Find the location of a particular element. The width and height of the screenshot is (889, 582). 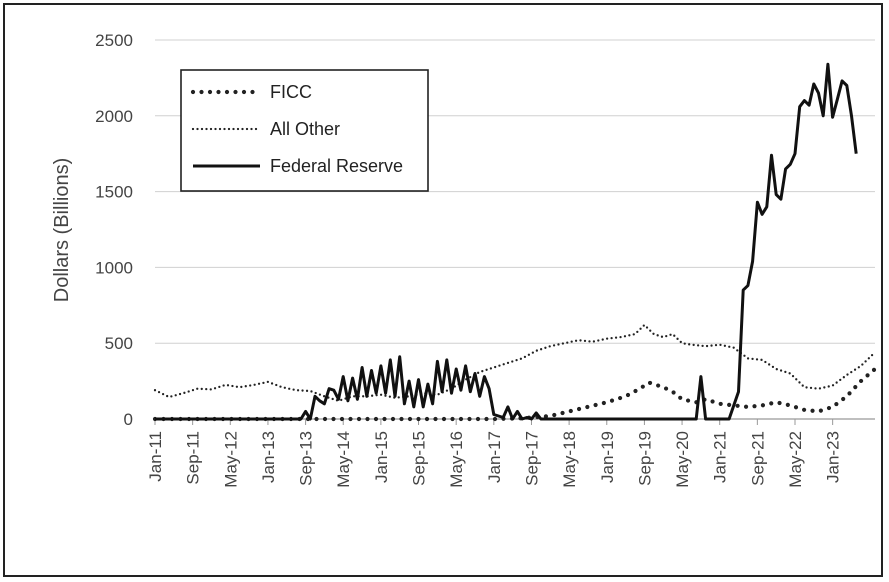

x-tick-label: Sep-15 is located at coordinates (419, 458).